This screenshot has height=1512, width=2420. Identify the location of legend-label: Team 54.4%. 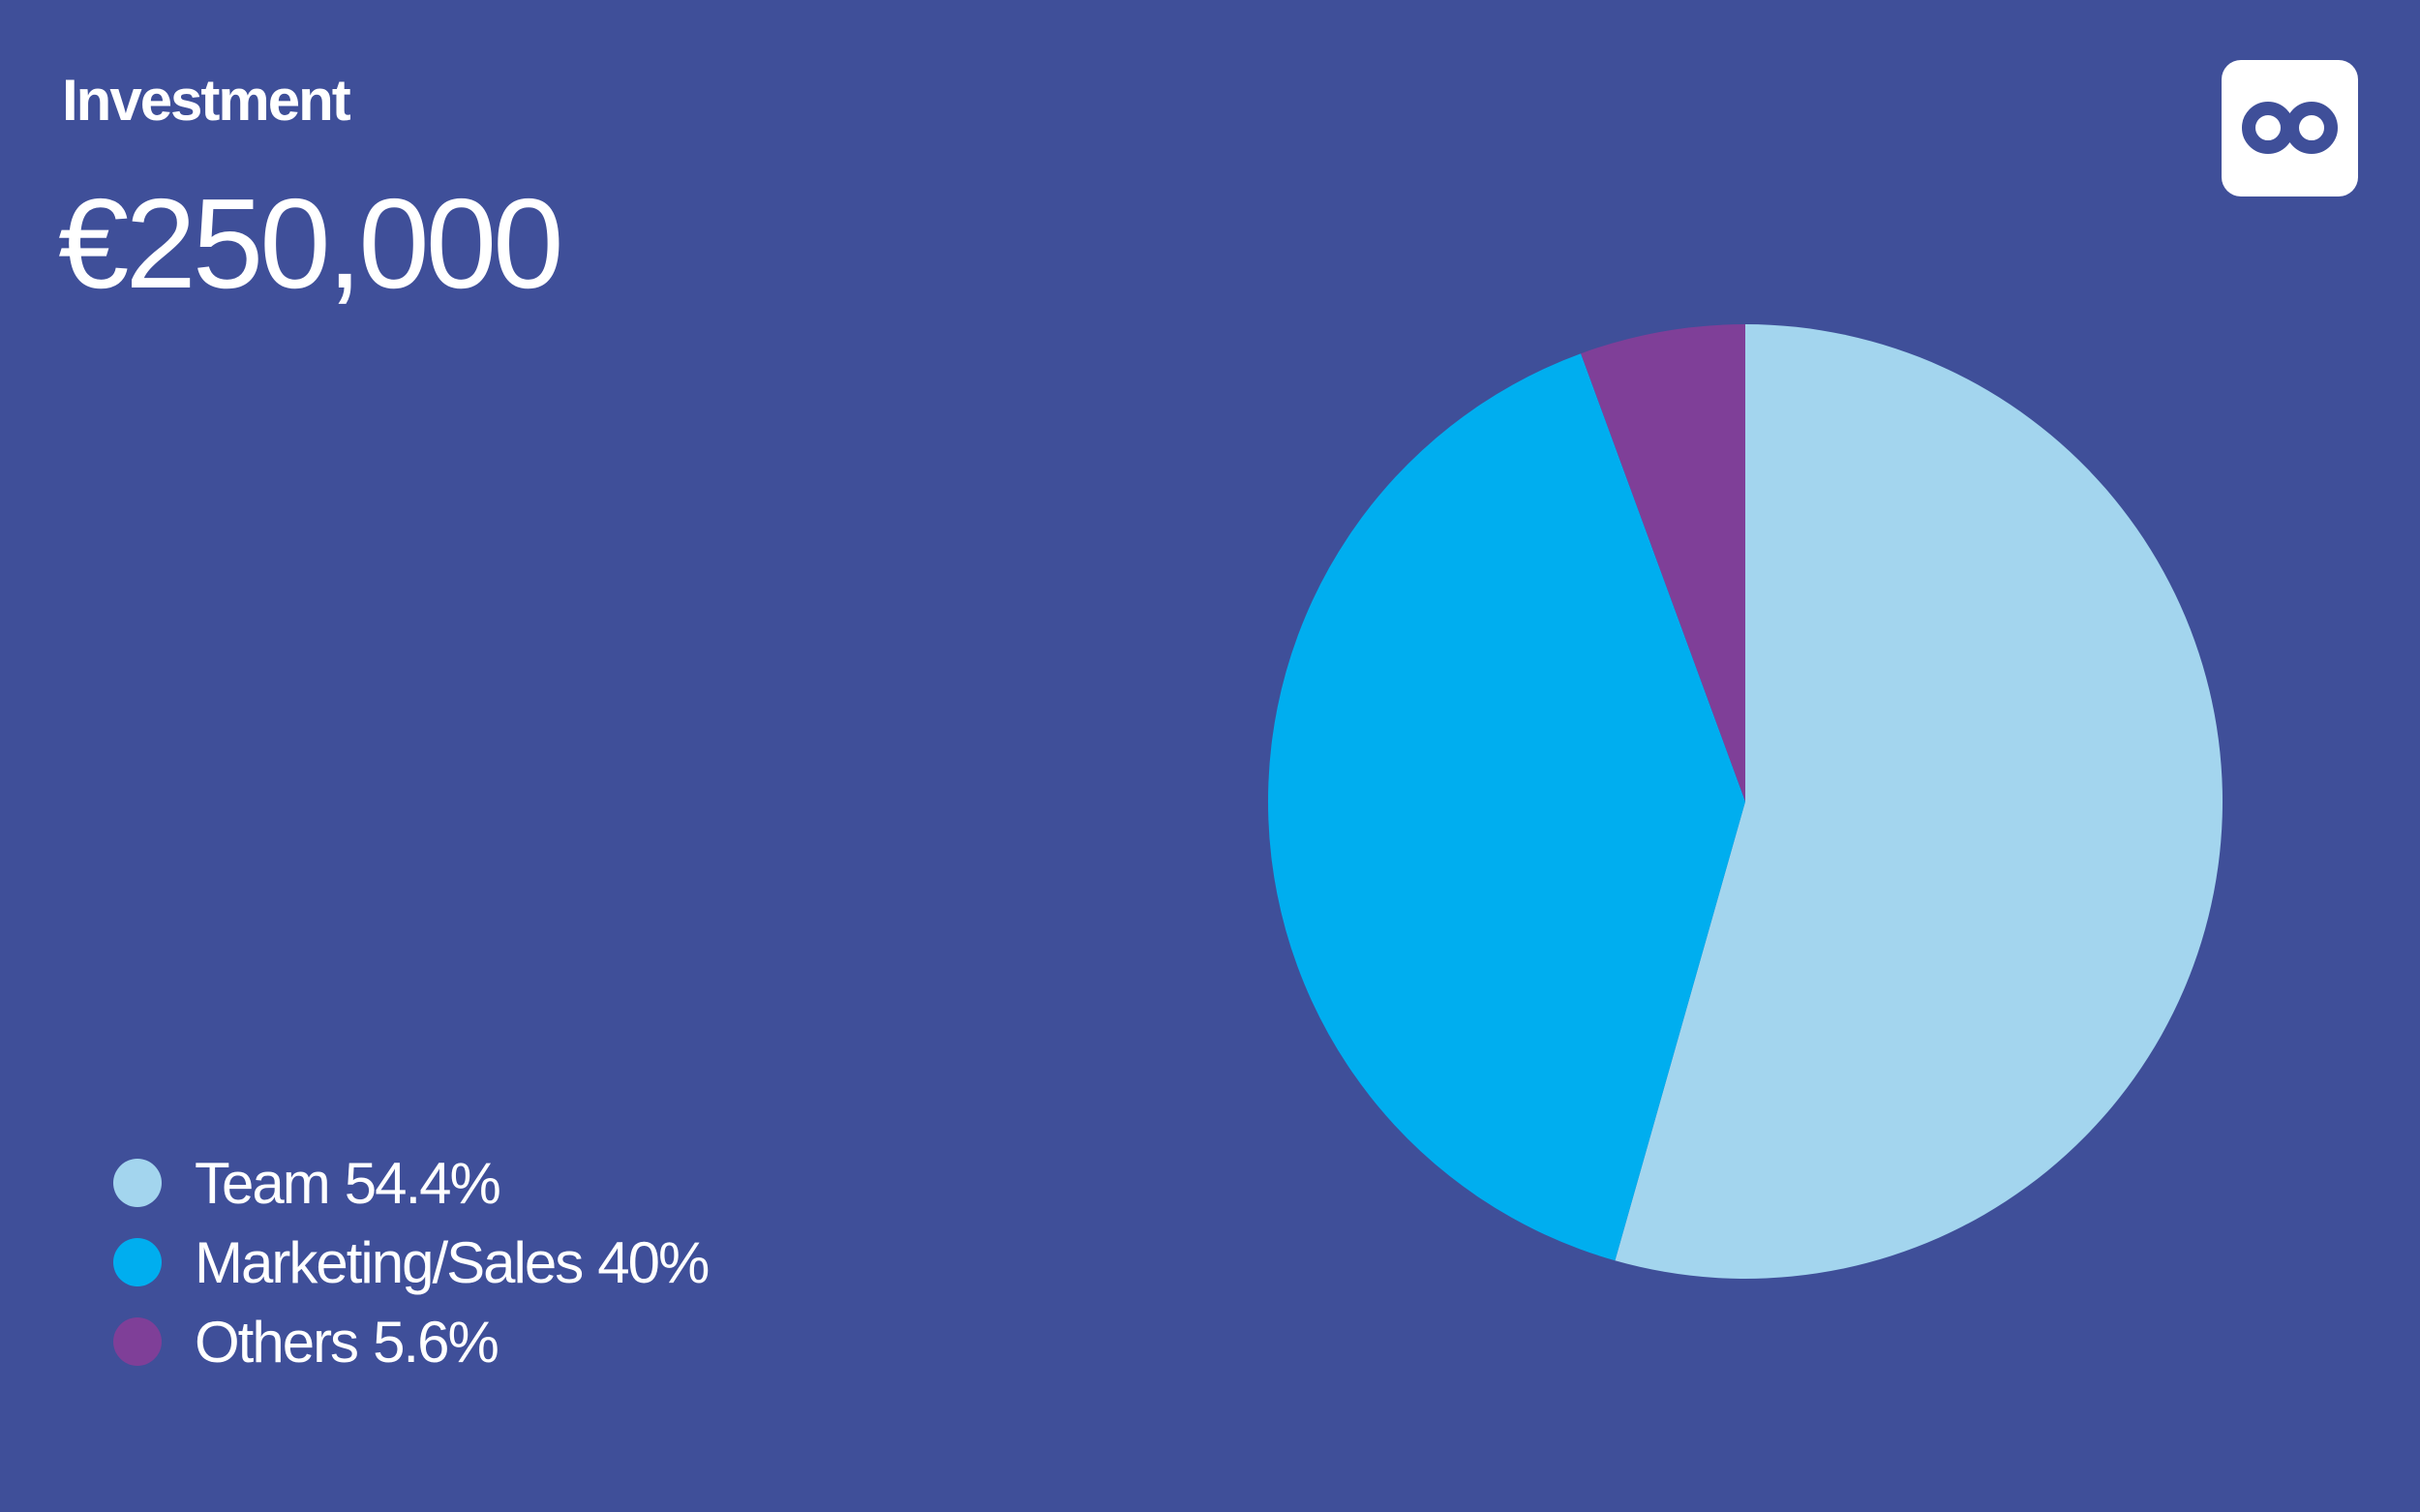
(347, 1183).